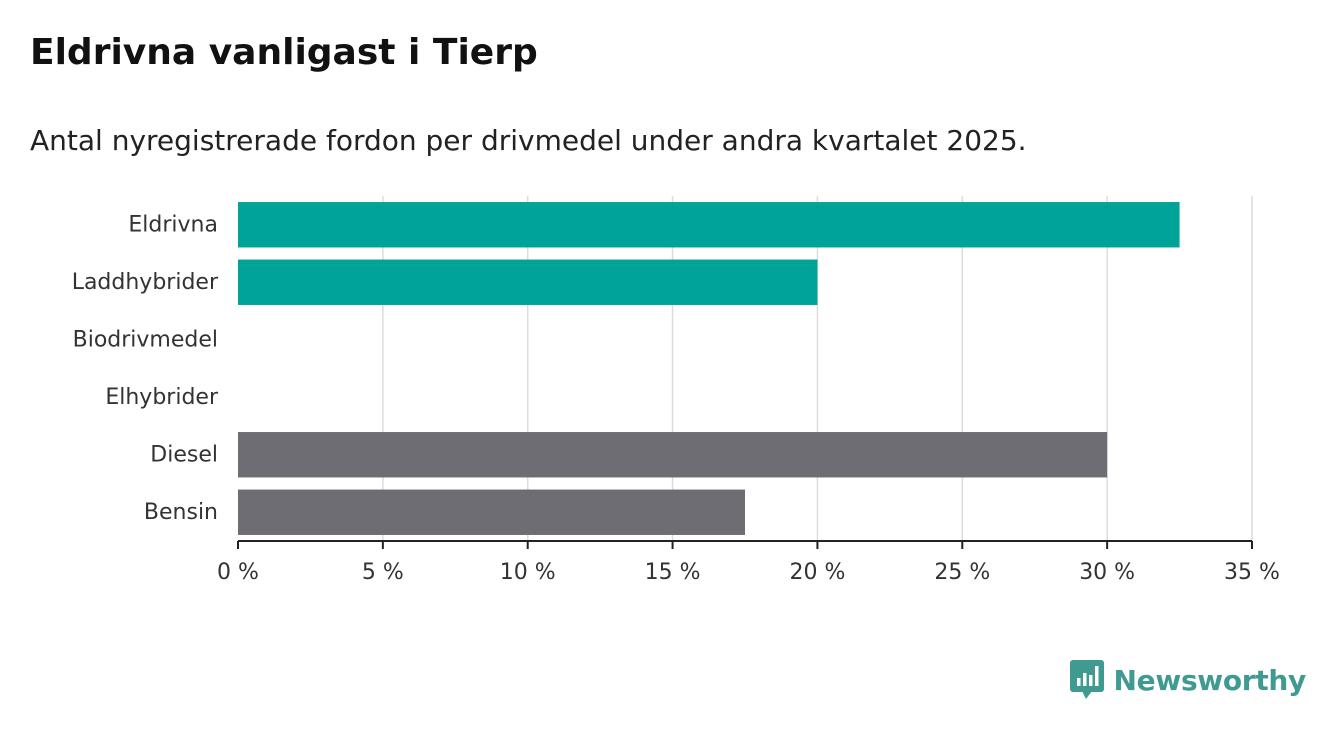 The height and width of the screenshot is (733, 1340). What do you see at coordinates (162, 397) in the screenshot?
I see `category-label: Elhybrider` at bounding box center [162, 397].